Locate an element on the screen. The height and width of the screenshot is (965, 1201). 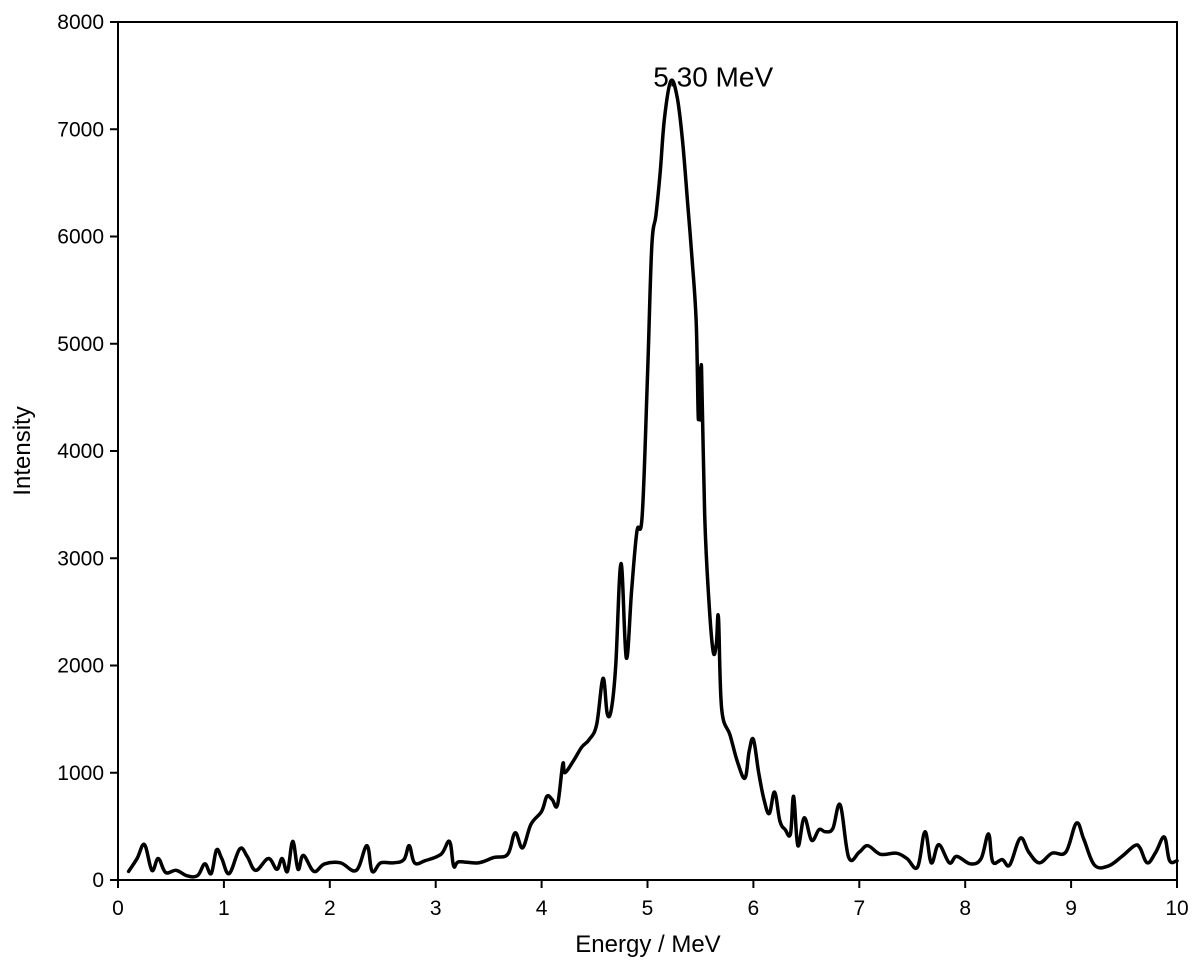
y-tick-label: 8000 is located at coordinates (80, 22).